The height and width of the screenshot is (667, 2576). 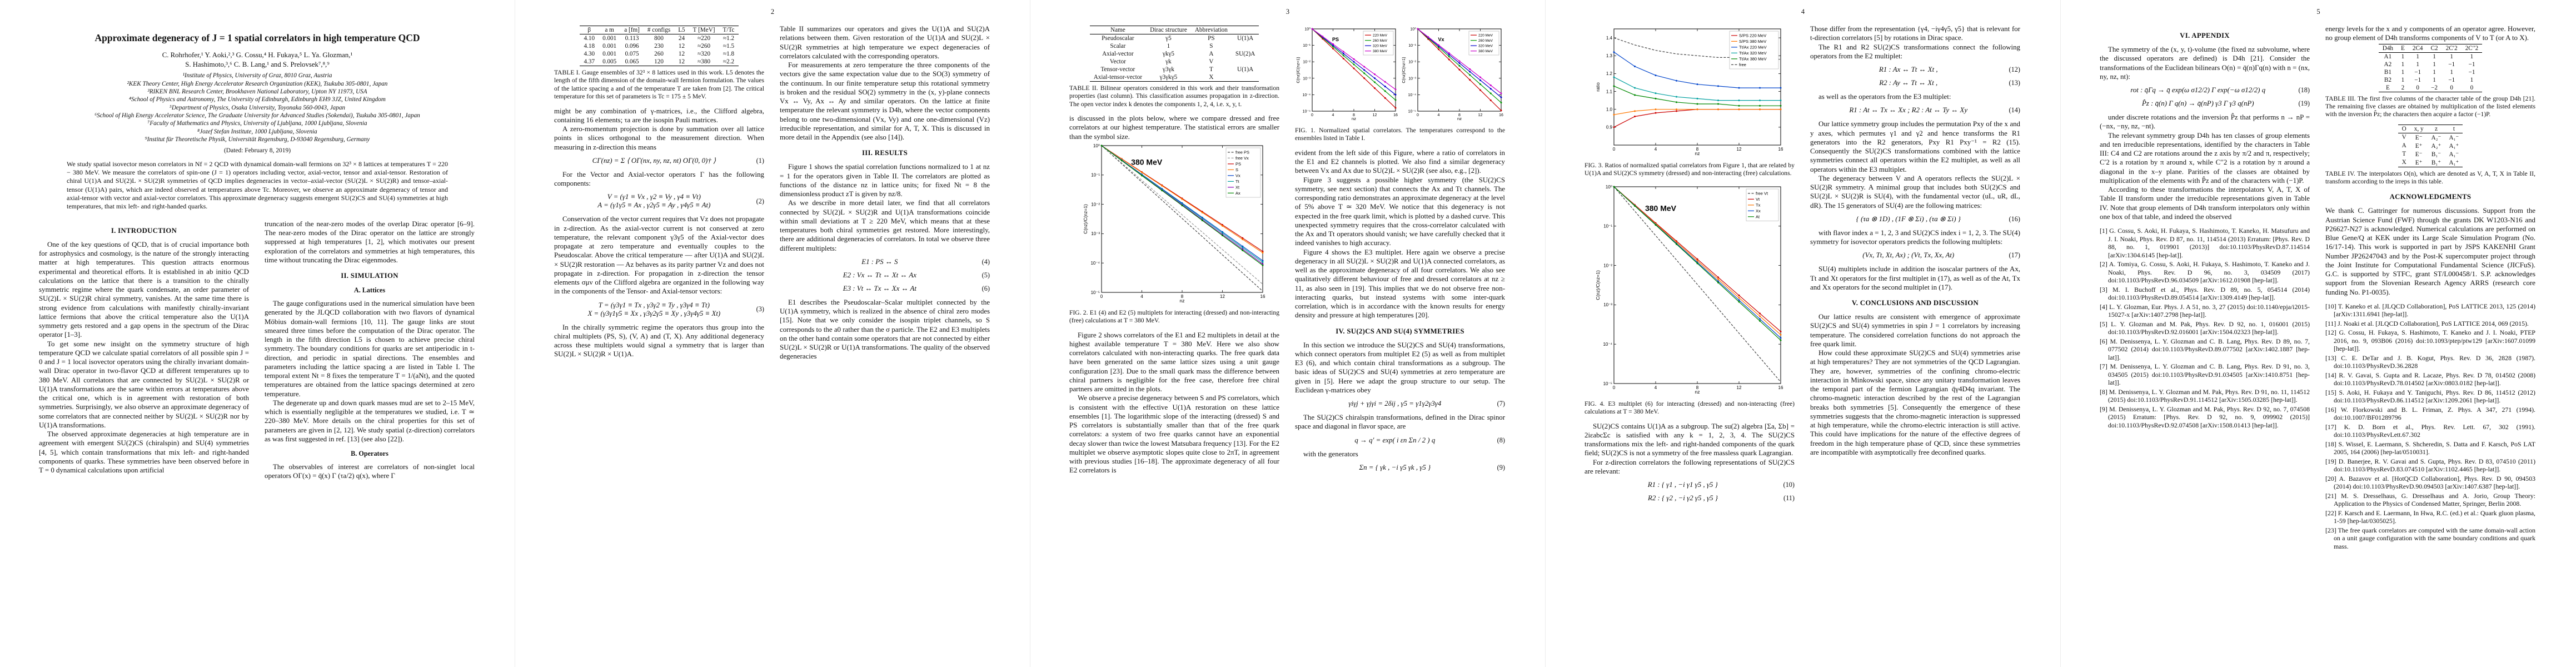 What do you see at coordinates (1245, 54) in the screenshot?
I see `table-cell: SU(2)A` at bounding box center [1245, 54].